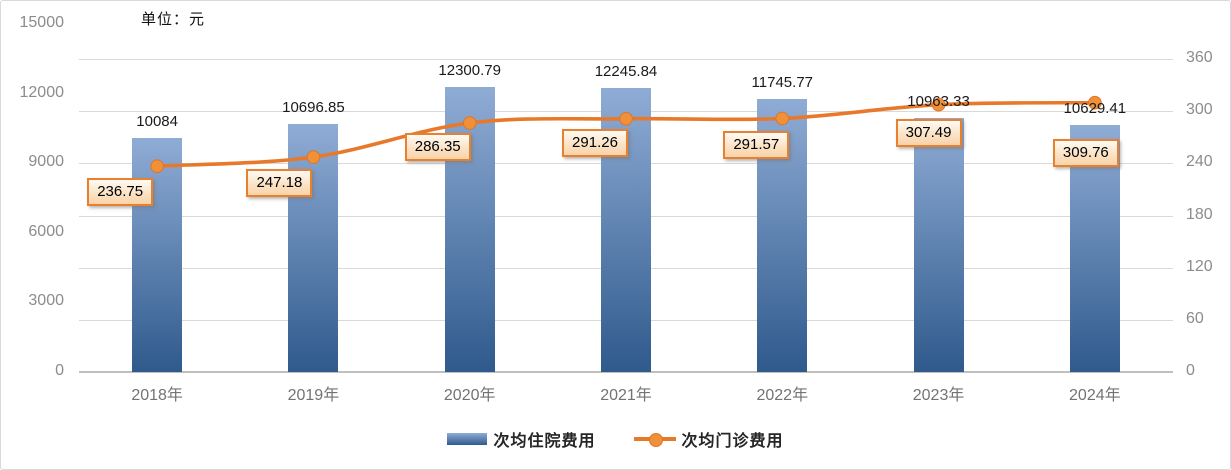  I want to click on x-axis-baseline, so click(626, 372).